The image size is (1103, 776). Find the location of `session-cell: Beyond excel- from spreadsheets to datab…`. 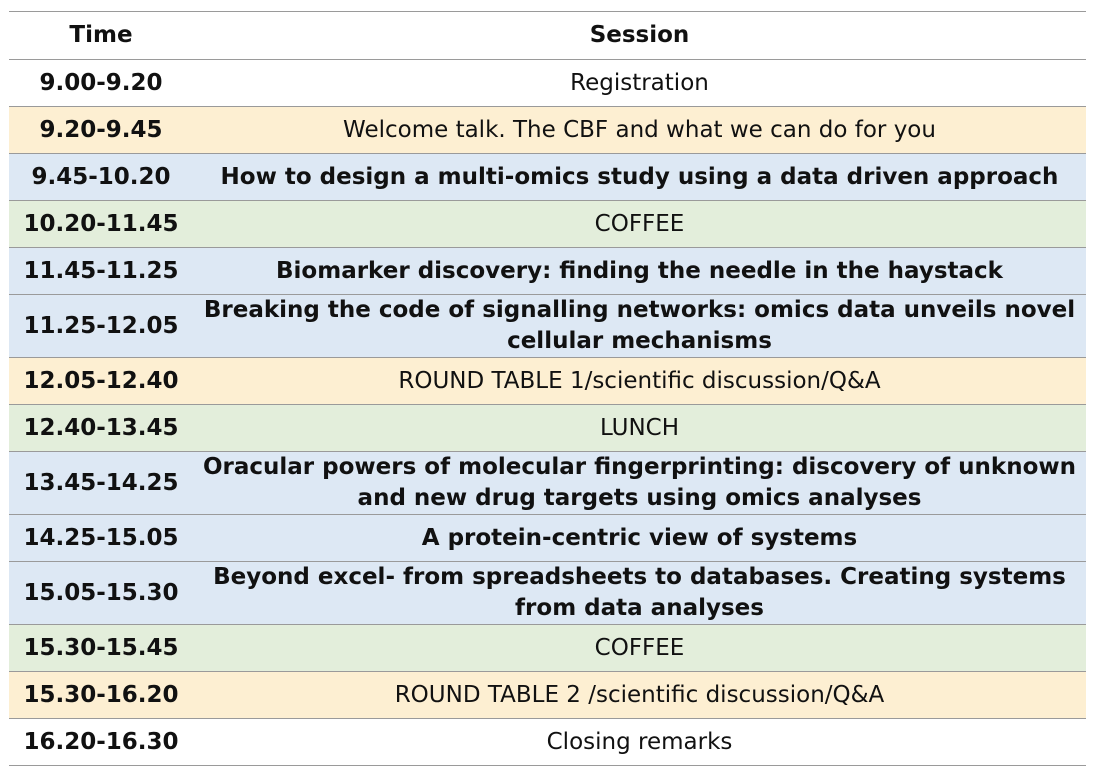

session-cell: Beyond excel- from spreadsheets to datab… is located at coordinates (639, 593).